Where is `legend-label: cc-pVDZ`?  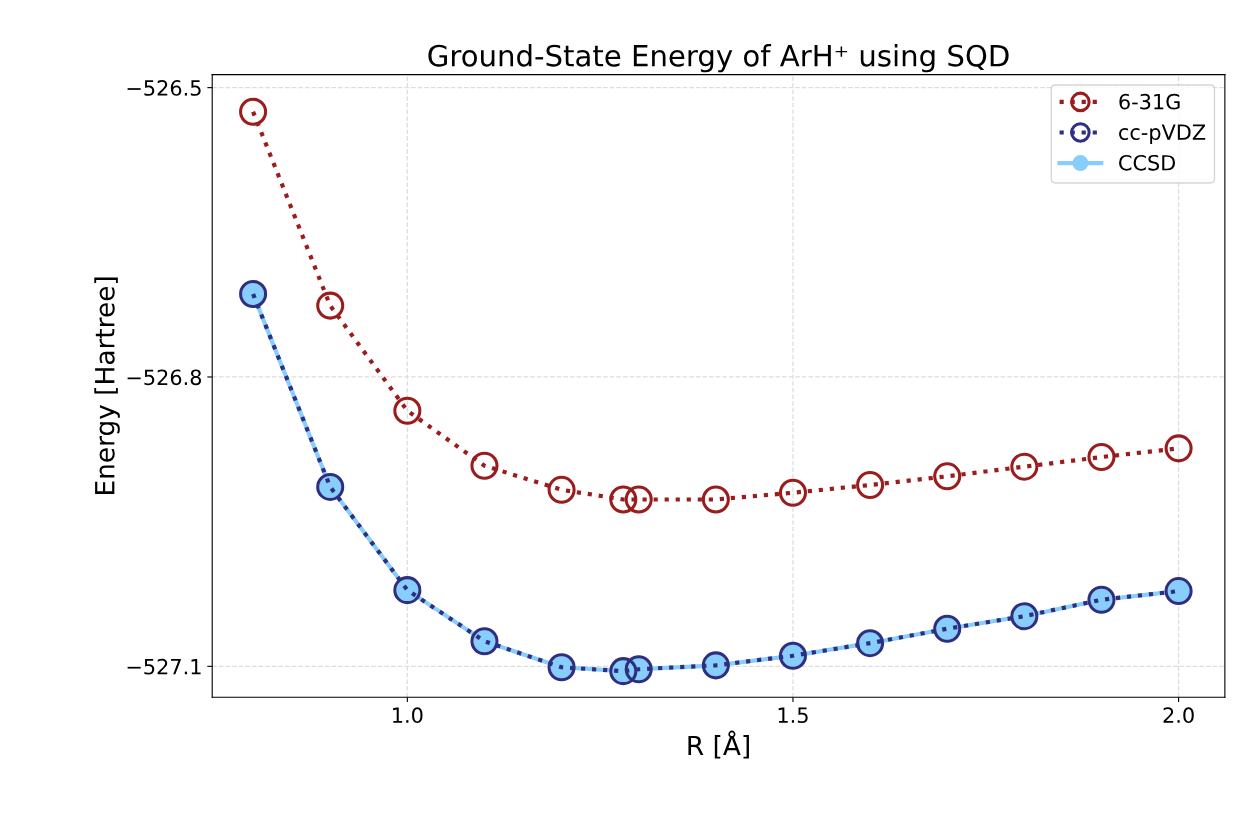
legend-label: cc-pVDZ is located at coordinates (1162, 134).